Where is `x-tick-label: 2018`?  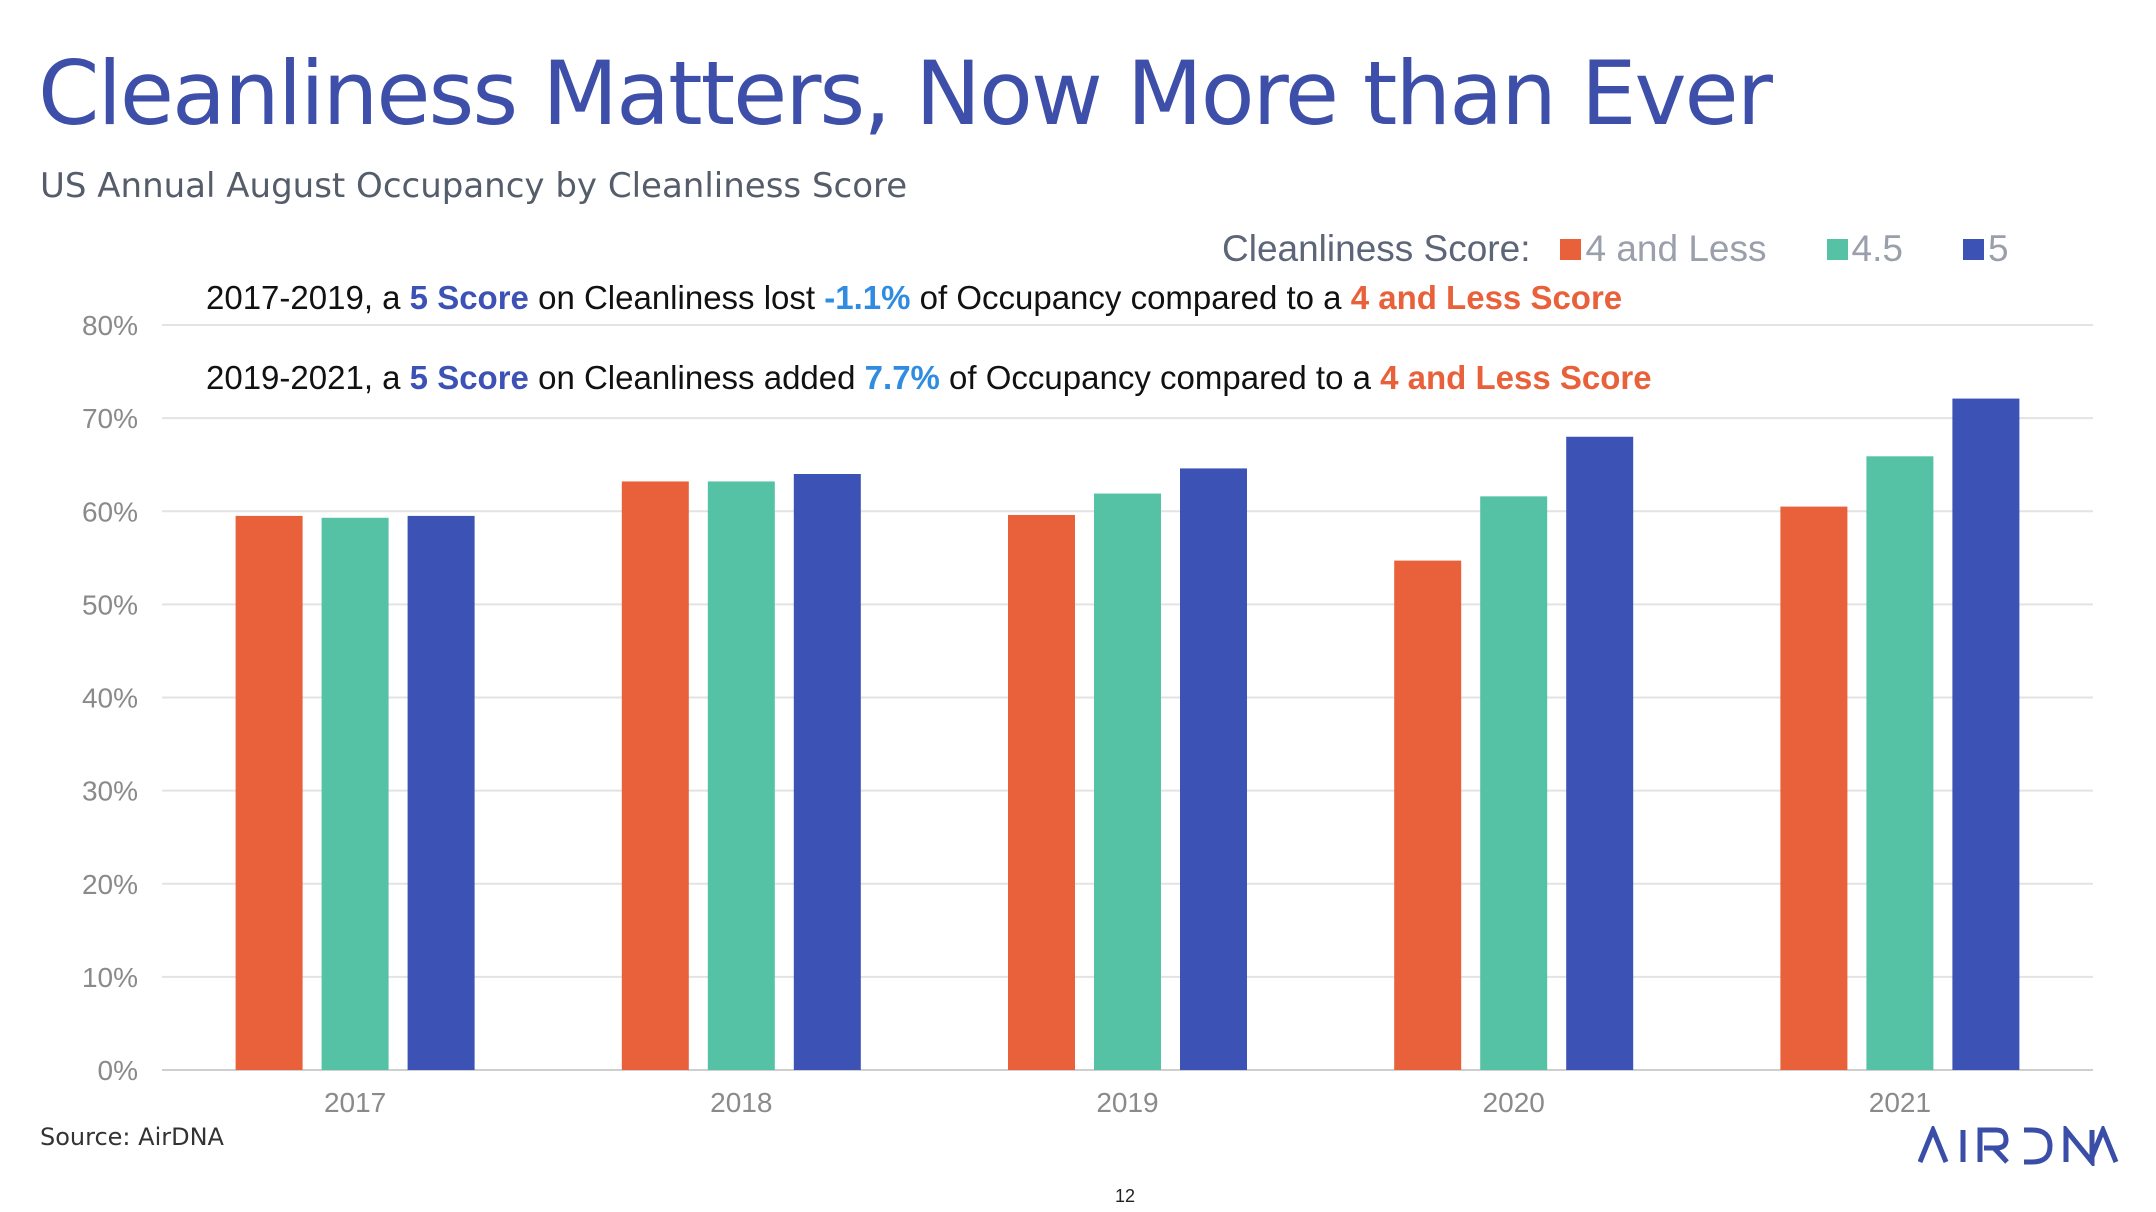 x-tick-label: 2018 is located at coordinates (741, 1102).